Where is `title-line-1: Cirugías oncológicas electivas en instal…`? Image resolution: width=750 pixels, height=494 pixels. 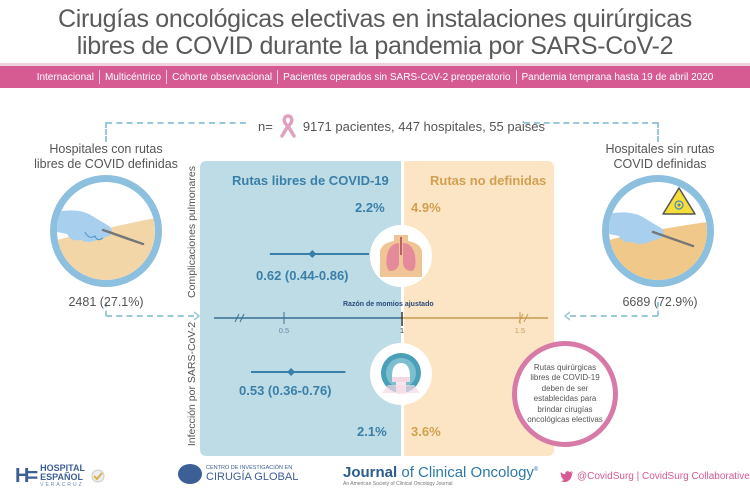 title-line-1: Cirugías oncológicas electivas en instal… is located at coordinates (375, 19).